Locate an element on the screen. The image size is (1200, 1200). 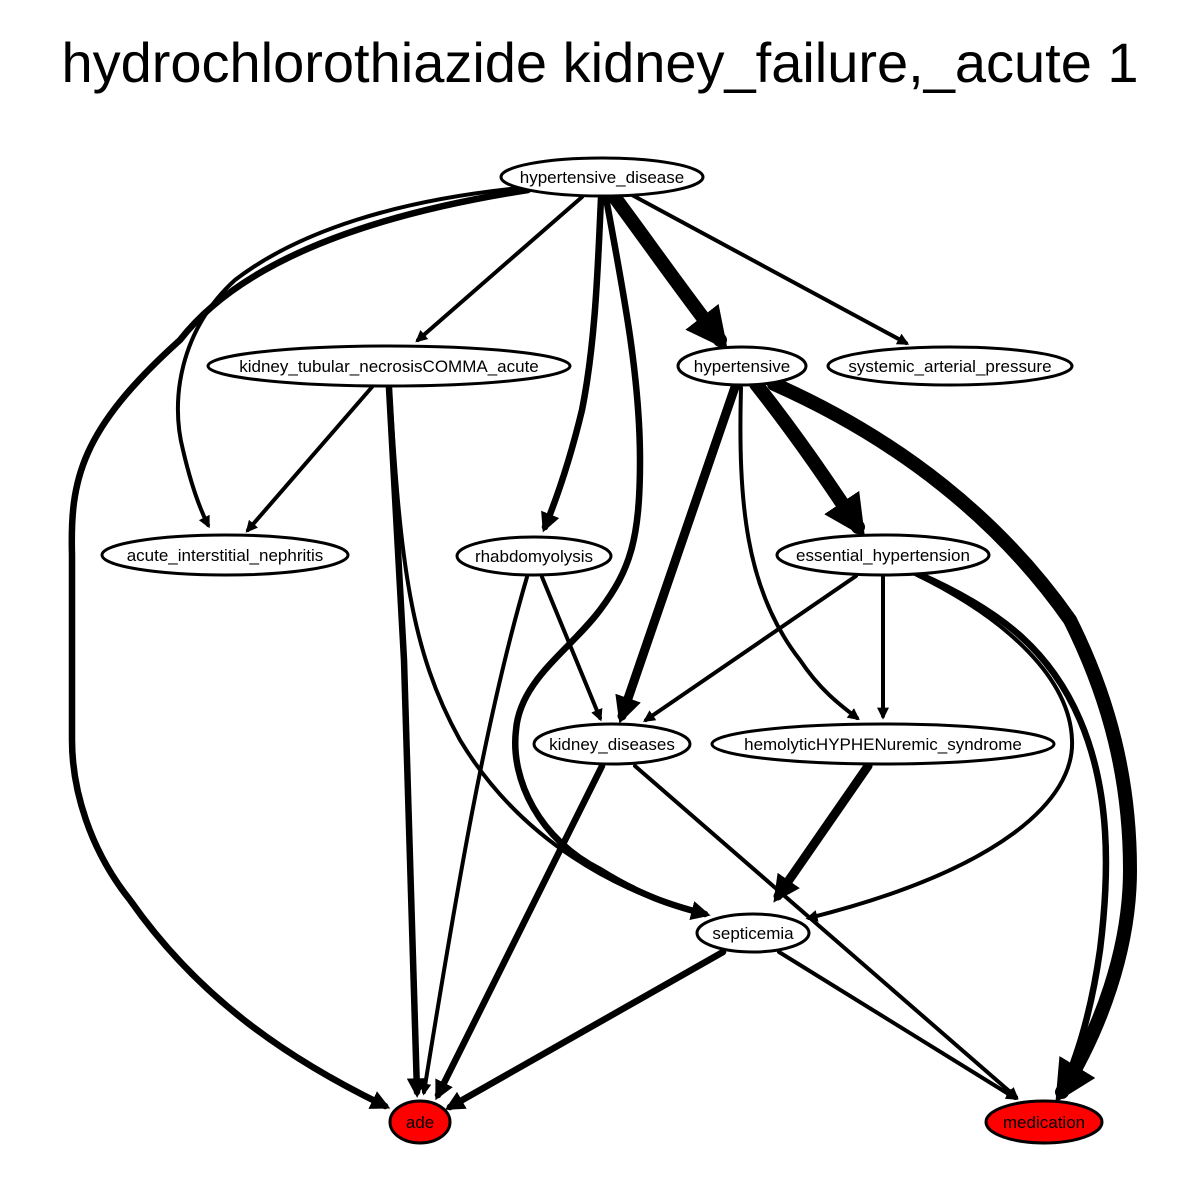
edge-rhabdomyolysis-to-kidney_diseases is located at coordinates (571, 648).